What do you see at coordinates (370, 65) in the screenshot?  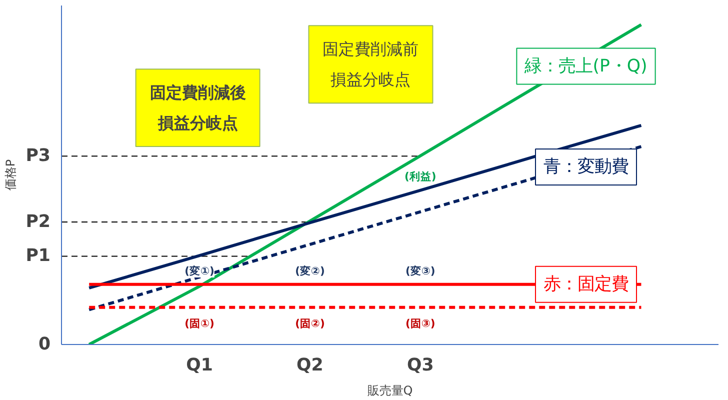 I see `annotation: 固定費削減前損益分岐点` at bounding box center [370, 65].